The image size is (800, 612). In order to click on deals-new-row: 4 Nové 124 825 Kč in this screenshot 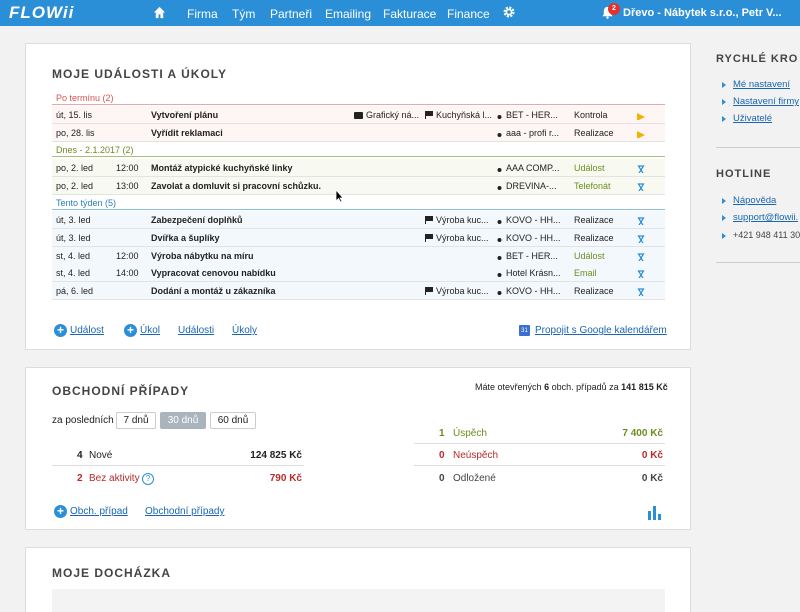, I will do `click(178, 456)`.